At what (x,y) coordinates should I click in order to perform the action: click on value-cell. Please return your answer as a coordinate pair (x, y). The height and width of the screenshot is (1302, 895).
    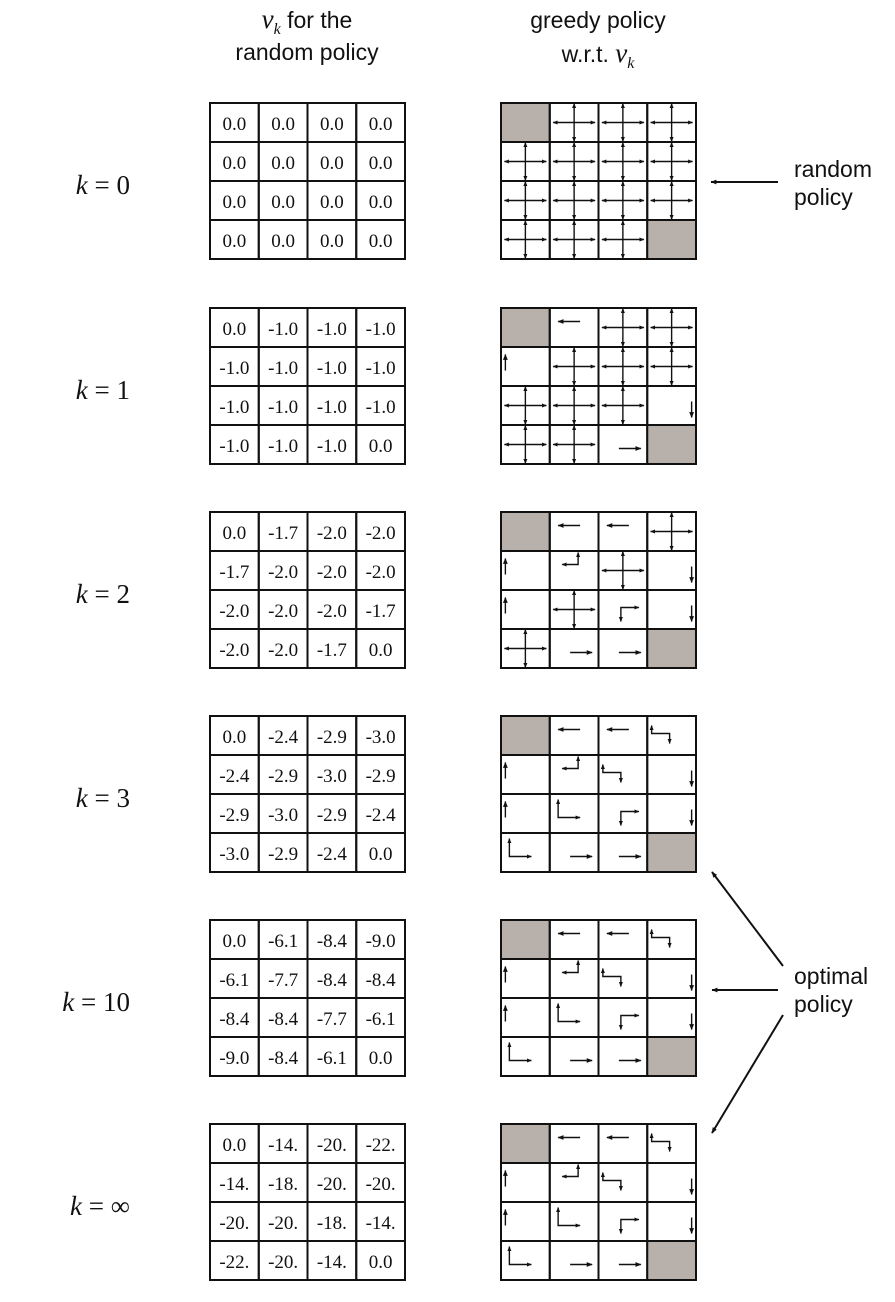
    Looking at the image, I should click on (380, 239).